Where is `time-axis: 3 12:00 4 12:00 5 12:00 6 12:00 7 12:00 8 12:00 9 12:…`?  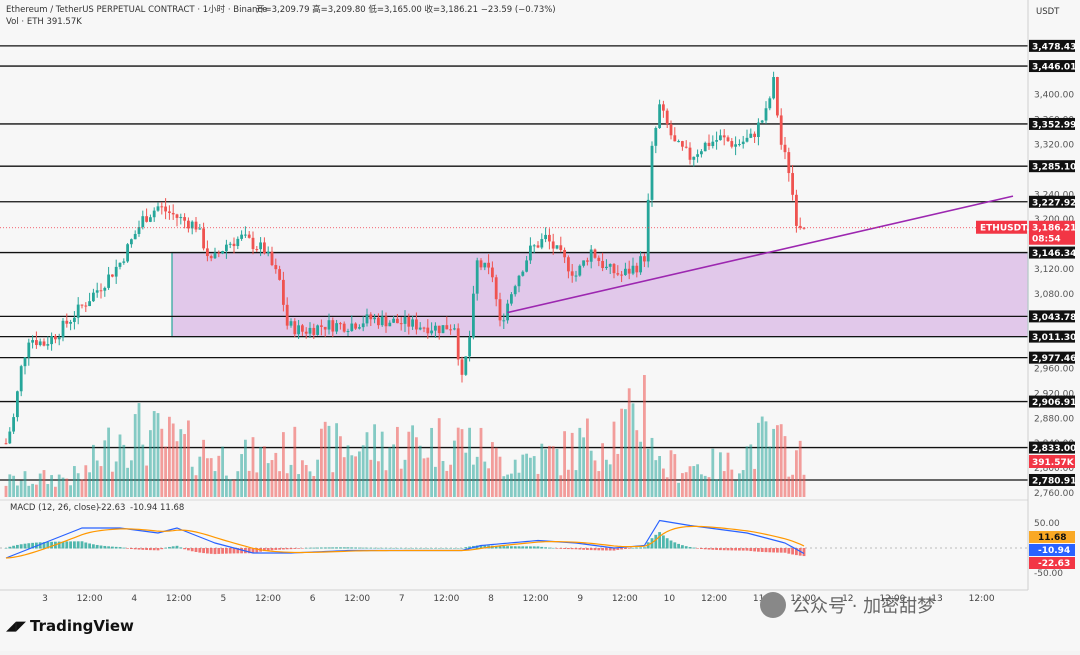
time-axis: 3 12:00 4 12:00 5 12:00 6 12:00 7 12:00 8 12:00 9 12:… is located at coordinates (514, 596).